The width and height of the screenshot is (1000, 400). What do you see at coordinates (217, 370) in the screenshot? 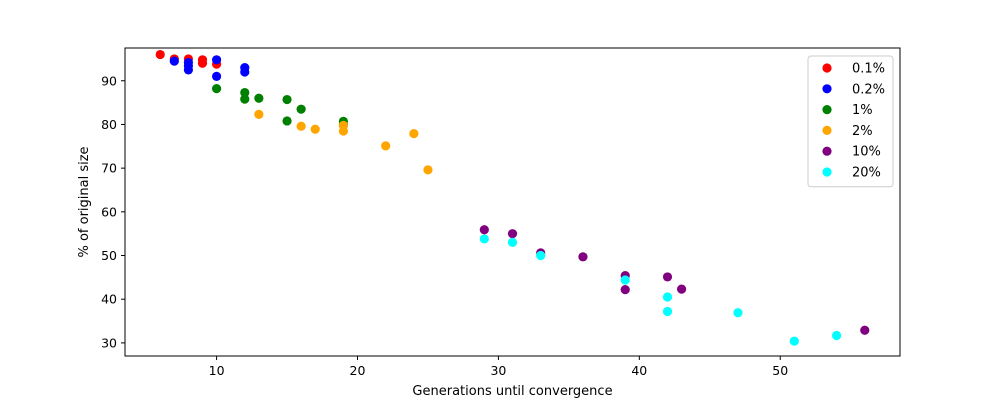
I see `x-tick-label: 10` at bounding box center [217, 370].